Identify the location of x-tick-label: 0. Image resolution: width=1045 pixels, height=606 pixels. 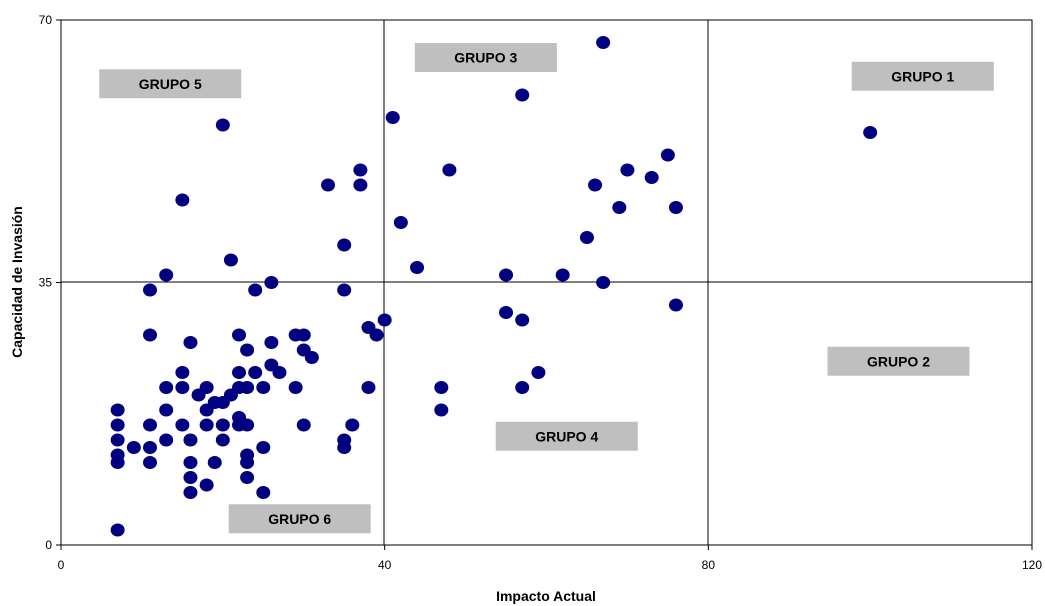
(61, 565).